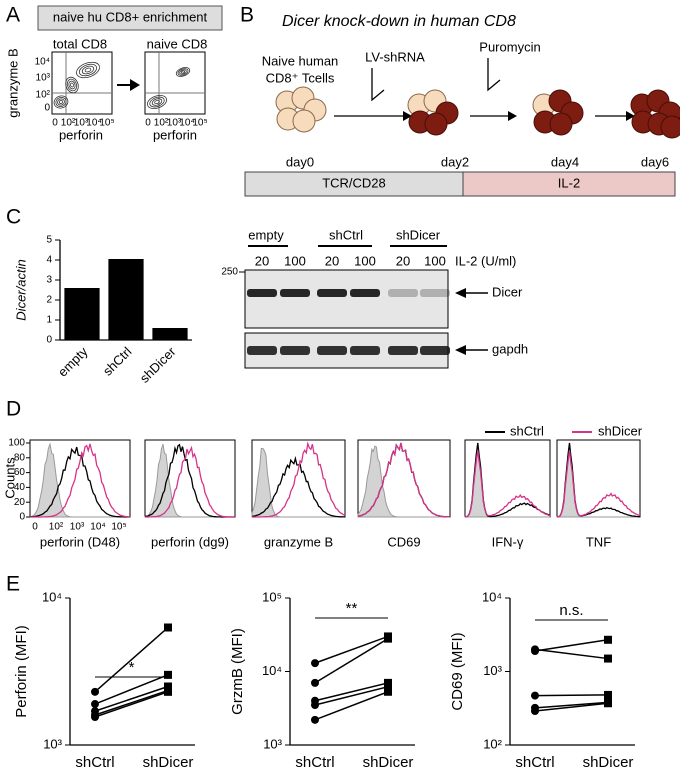 The height and width of the screenshot is (775, 680). What do you see at coordinates (49, 240) in the screenshot?
I see `y-tick-label: 5` at bounding box center [49, 240].